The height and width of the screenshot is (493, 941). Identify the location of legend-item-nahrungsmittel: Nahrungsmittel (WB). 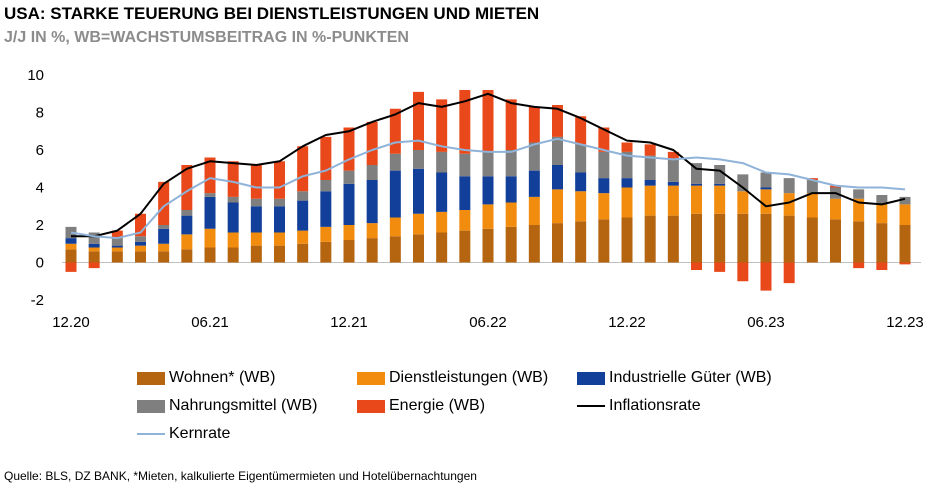
(227, 406).